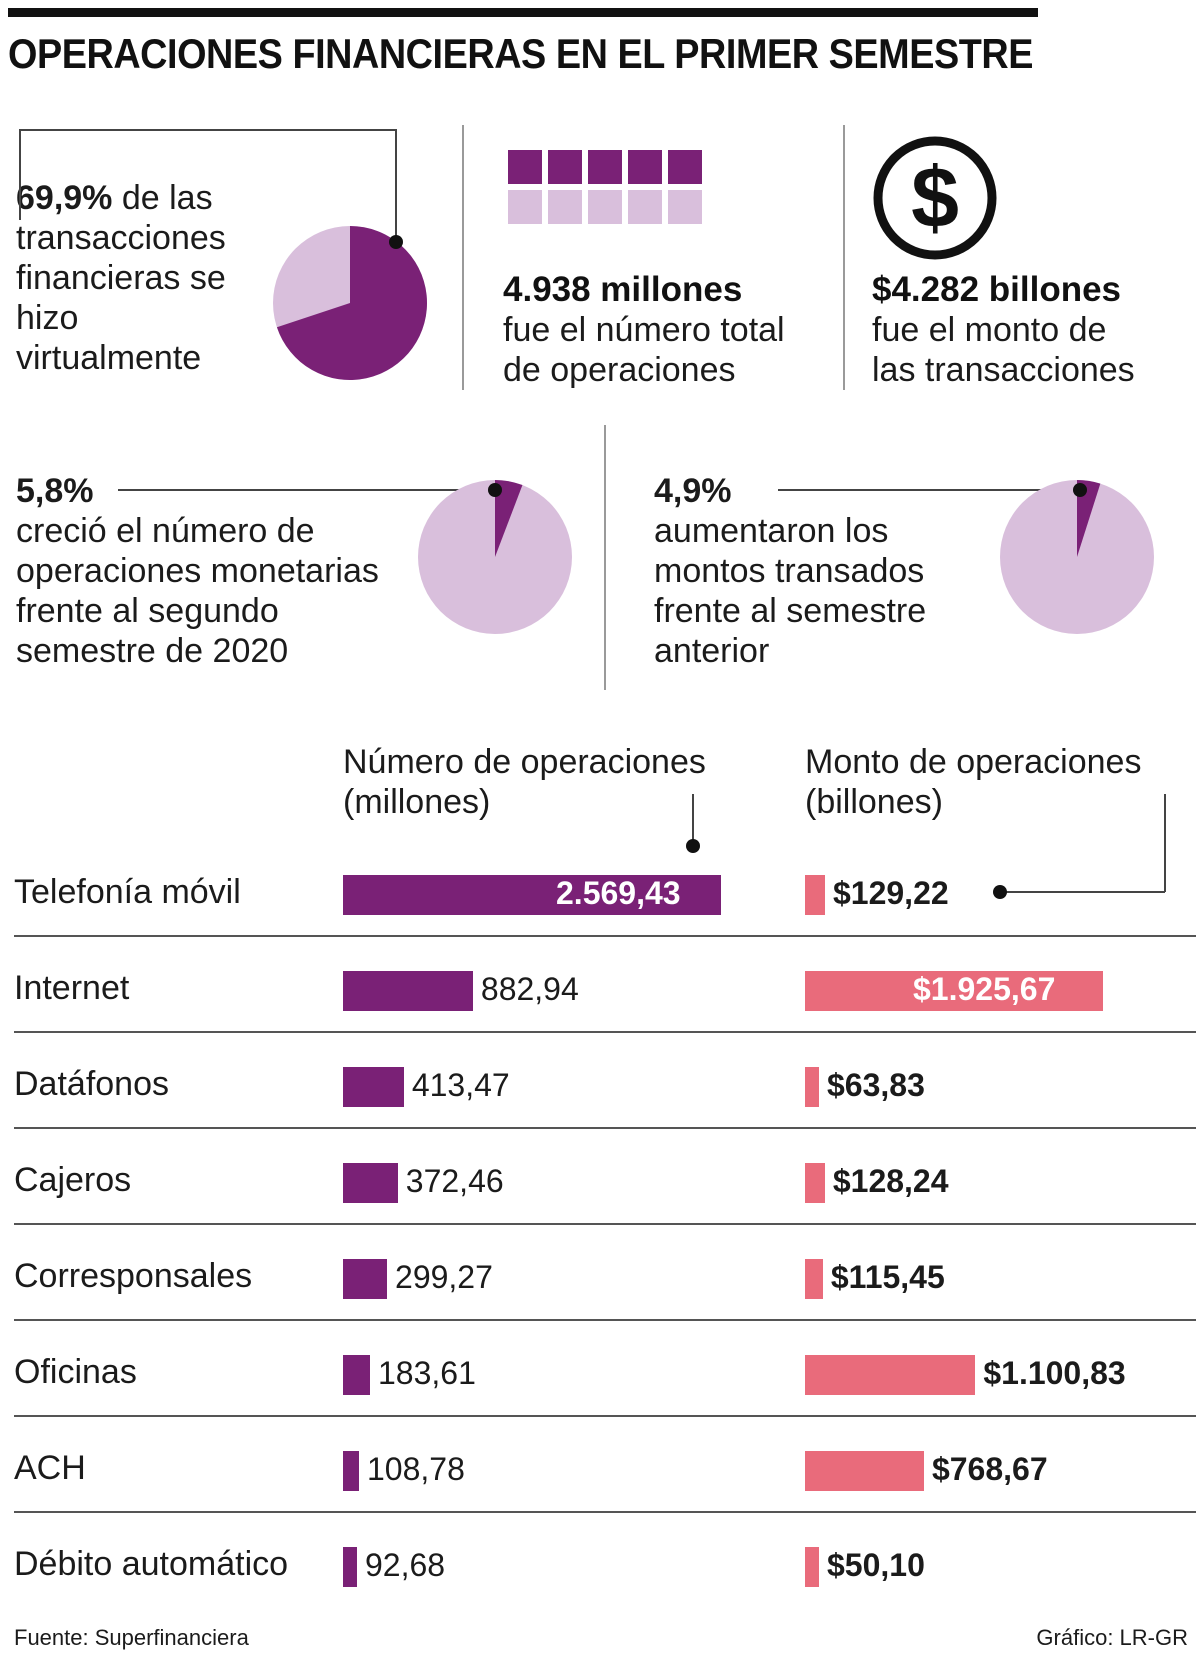 The height and width of the screenshot is (1655, 1200). I want to click on value-label-amount: $129,22, so click(890, 893).